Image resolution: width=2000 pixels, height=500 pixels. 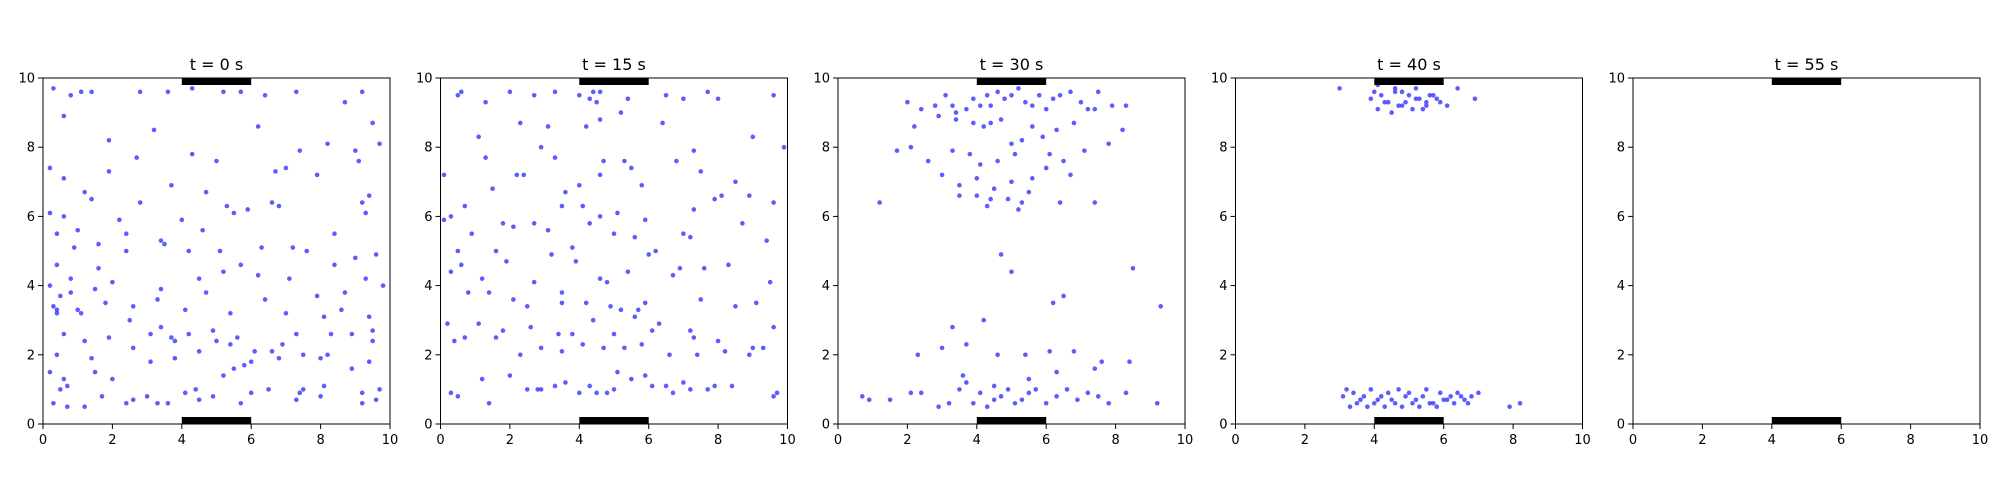 I want to click on x-tick-label: 2, so click(x=510, y=440).